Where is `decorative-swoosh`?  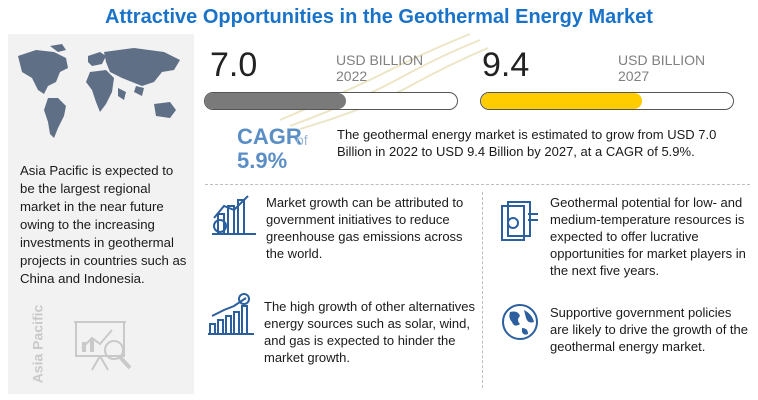 decorative-swoosh is located at coordinates (384, 81).